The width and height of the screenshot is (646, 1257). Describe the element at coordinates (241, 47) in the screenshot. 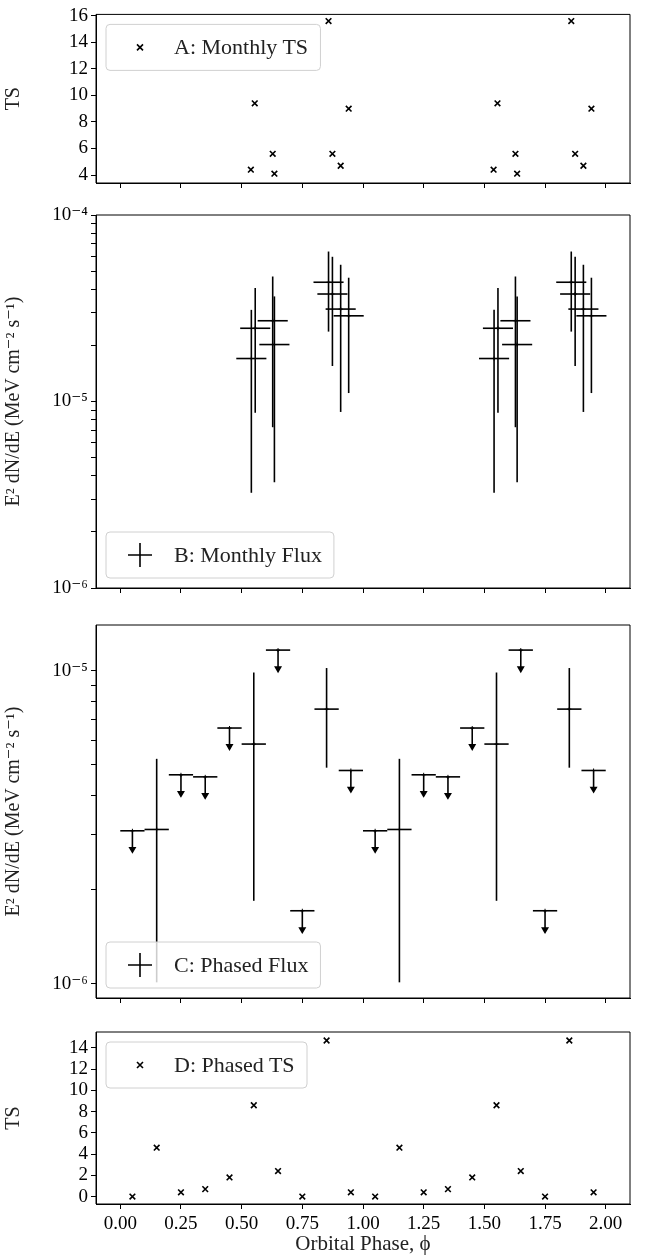

I see `legend-label: A: Monthly TS` at that location.